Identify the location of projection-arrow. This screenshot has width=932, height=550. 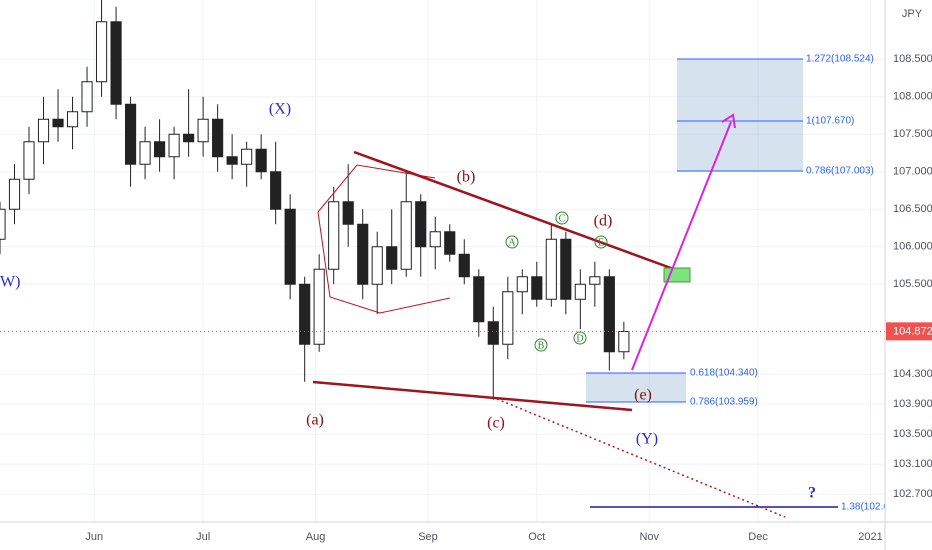
(681, 246).